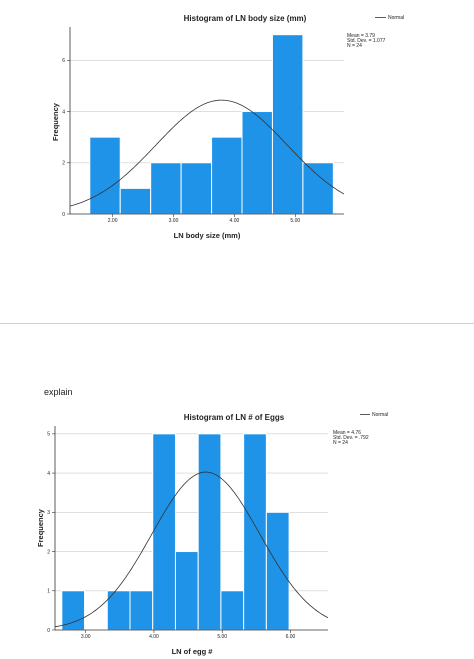 The image size is (474, 659). What do you see at coordinates (58, 392) in the screenshot?
I see `note-text: explain` at bounding box center [58, 392].